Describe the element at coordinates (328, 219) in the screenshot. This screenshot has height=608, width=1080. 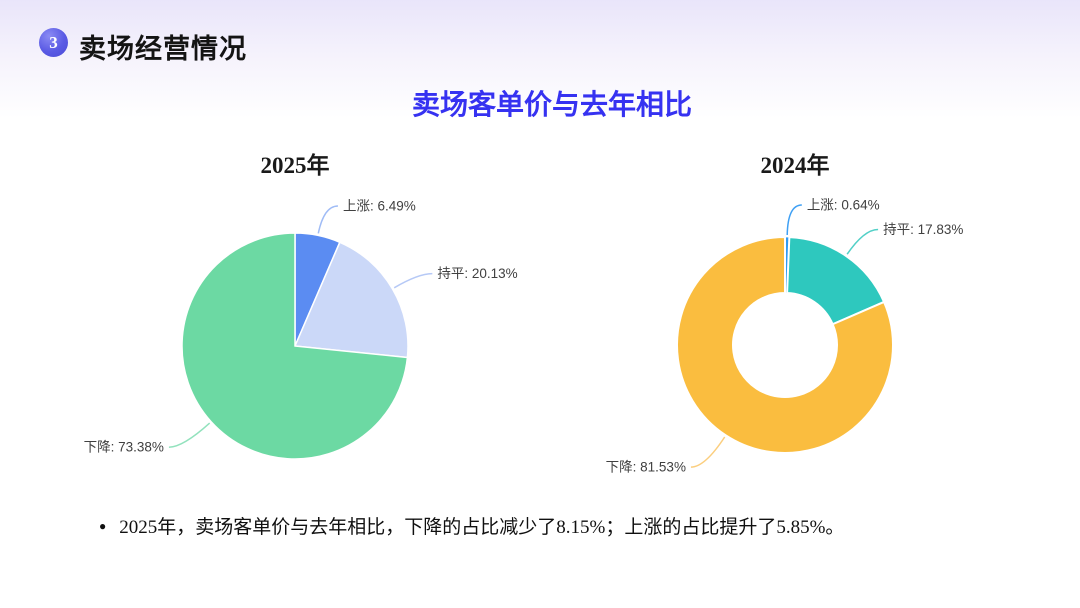
I see `label-line-2025年-上涨` at that location.